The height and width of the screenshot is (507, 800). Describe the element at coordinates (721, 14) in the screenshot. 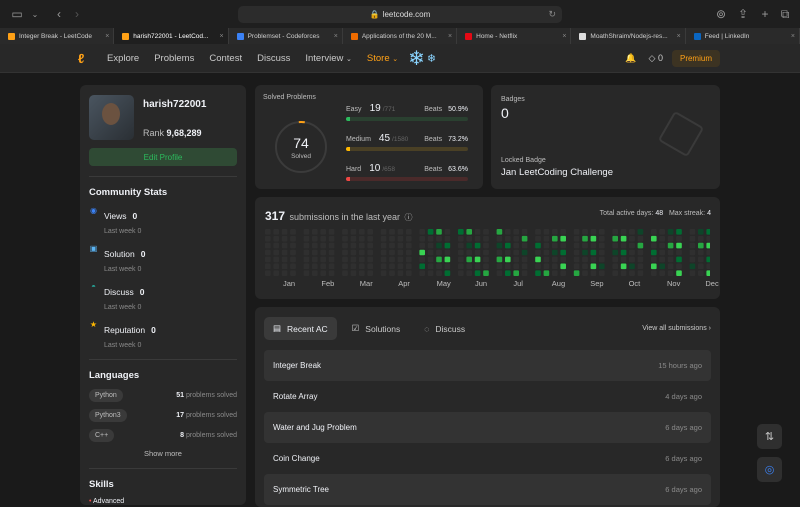

I see `download-icon: ⊚` at that location.